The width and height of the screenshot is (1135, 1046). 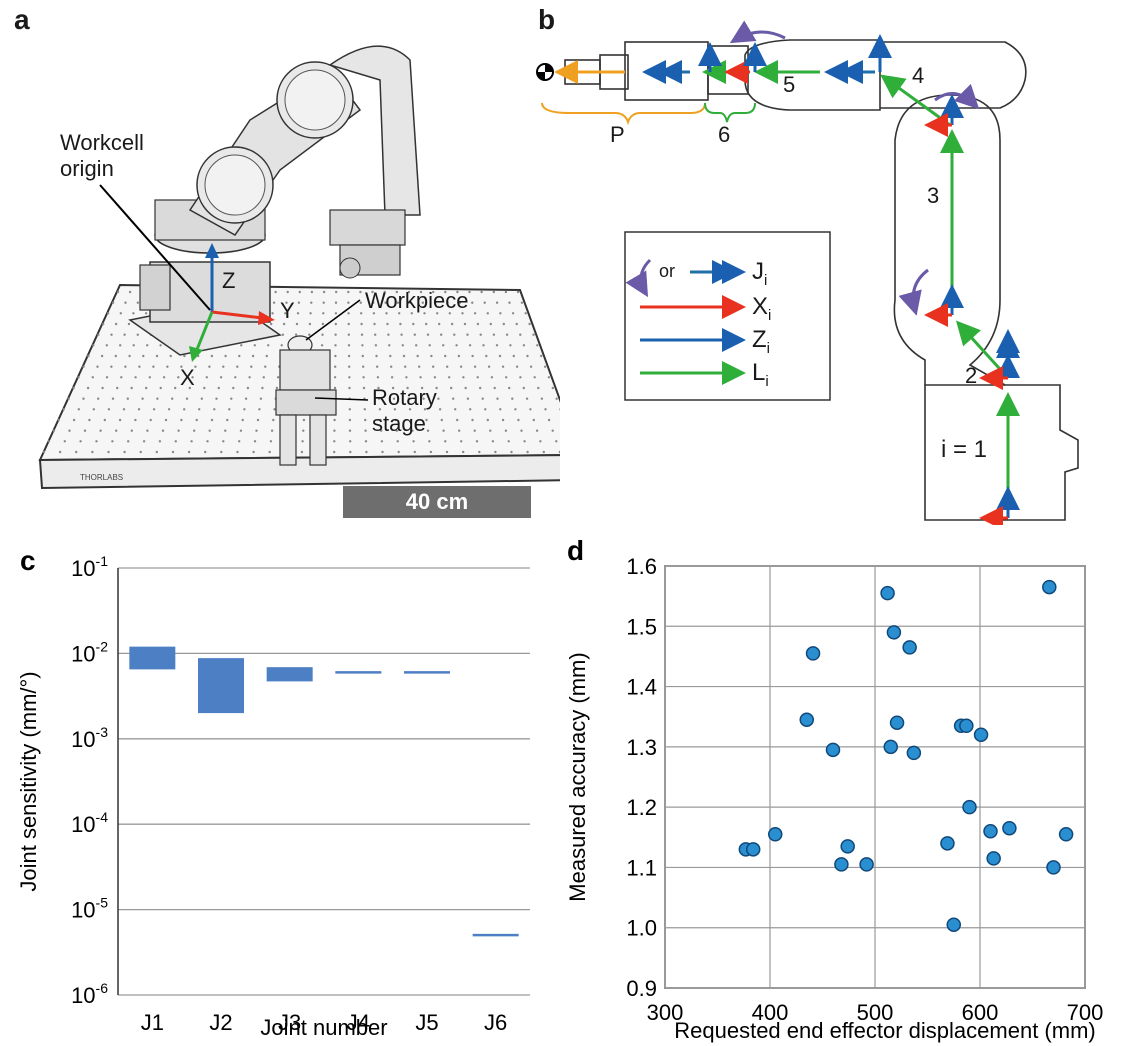 What do you see at coordinates (323, 1027) in the screenshot?
I see `x-axis-label: Joint number` at bounding box center [323, 1027].